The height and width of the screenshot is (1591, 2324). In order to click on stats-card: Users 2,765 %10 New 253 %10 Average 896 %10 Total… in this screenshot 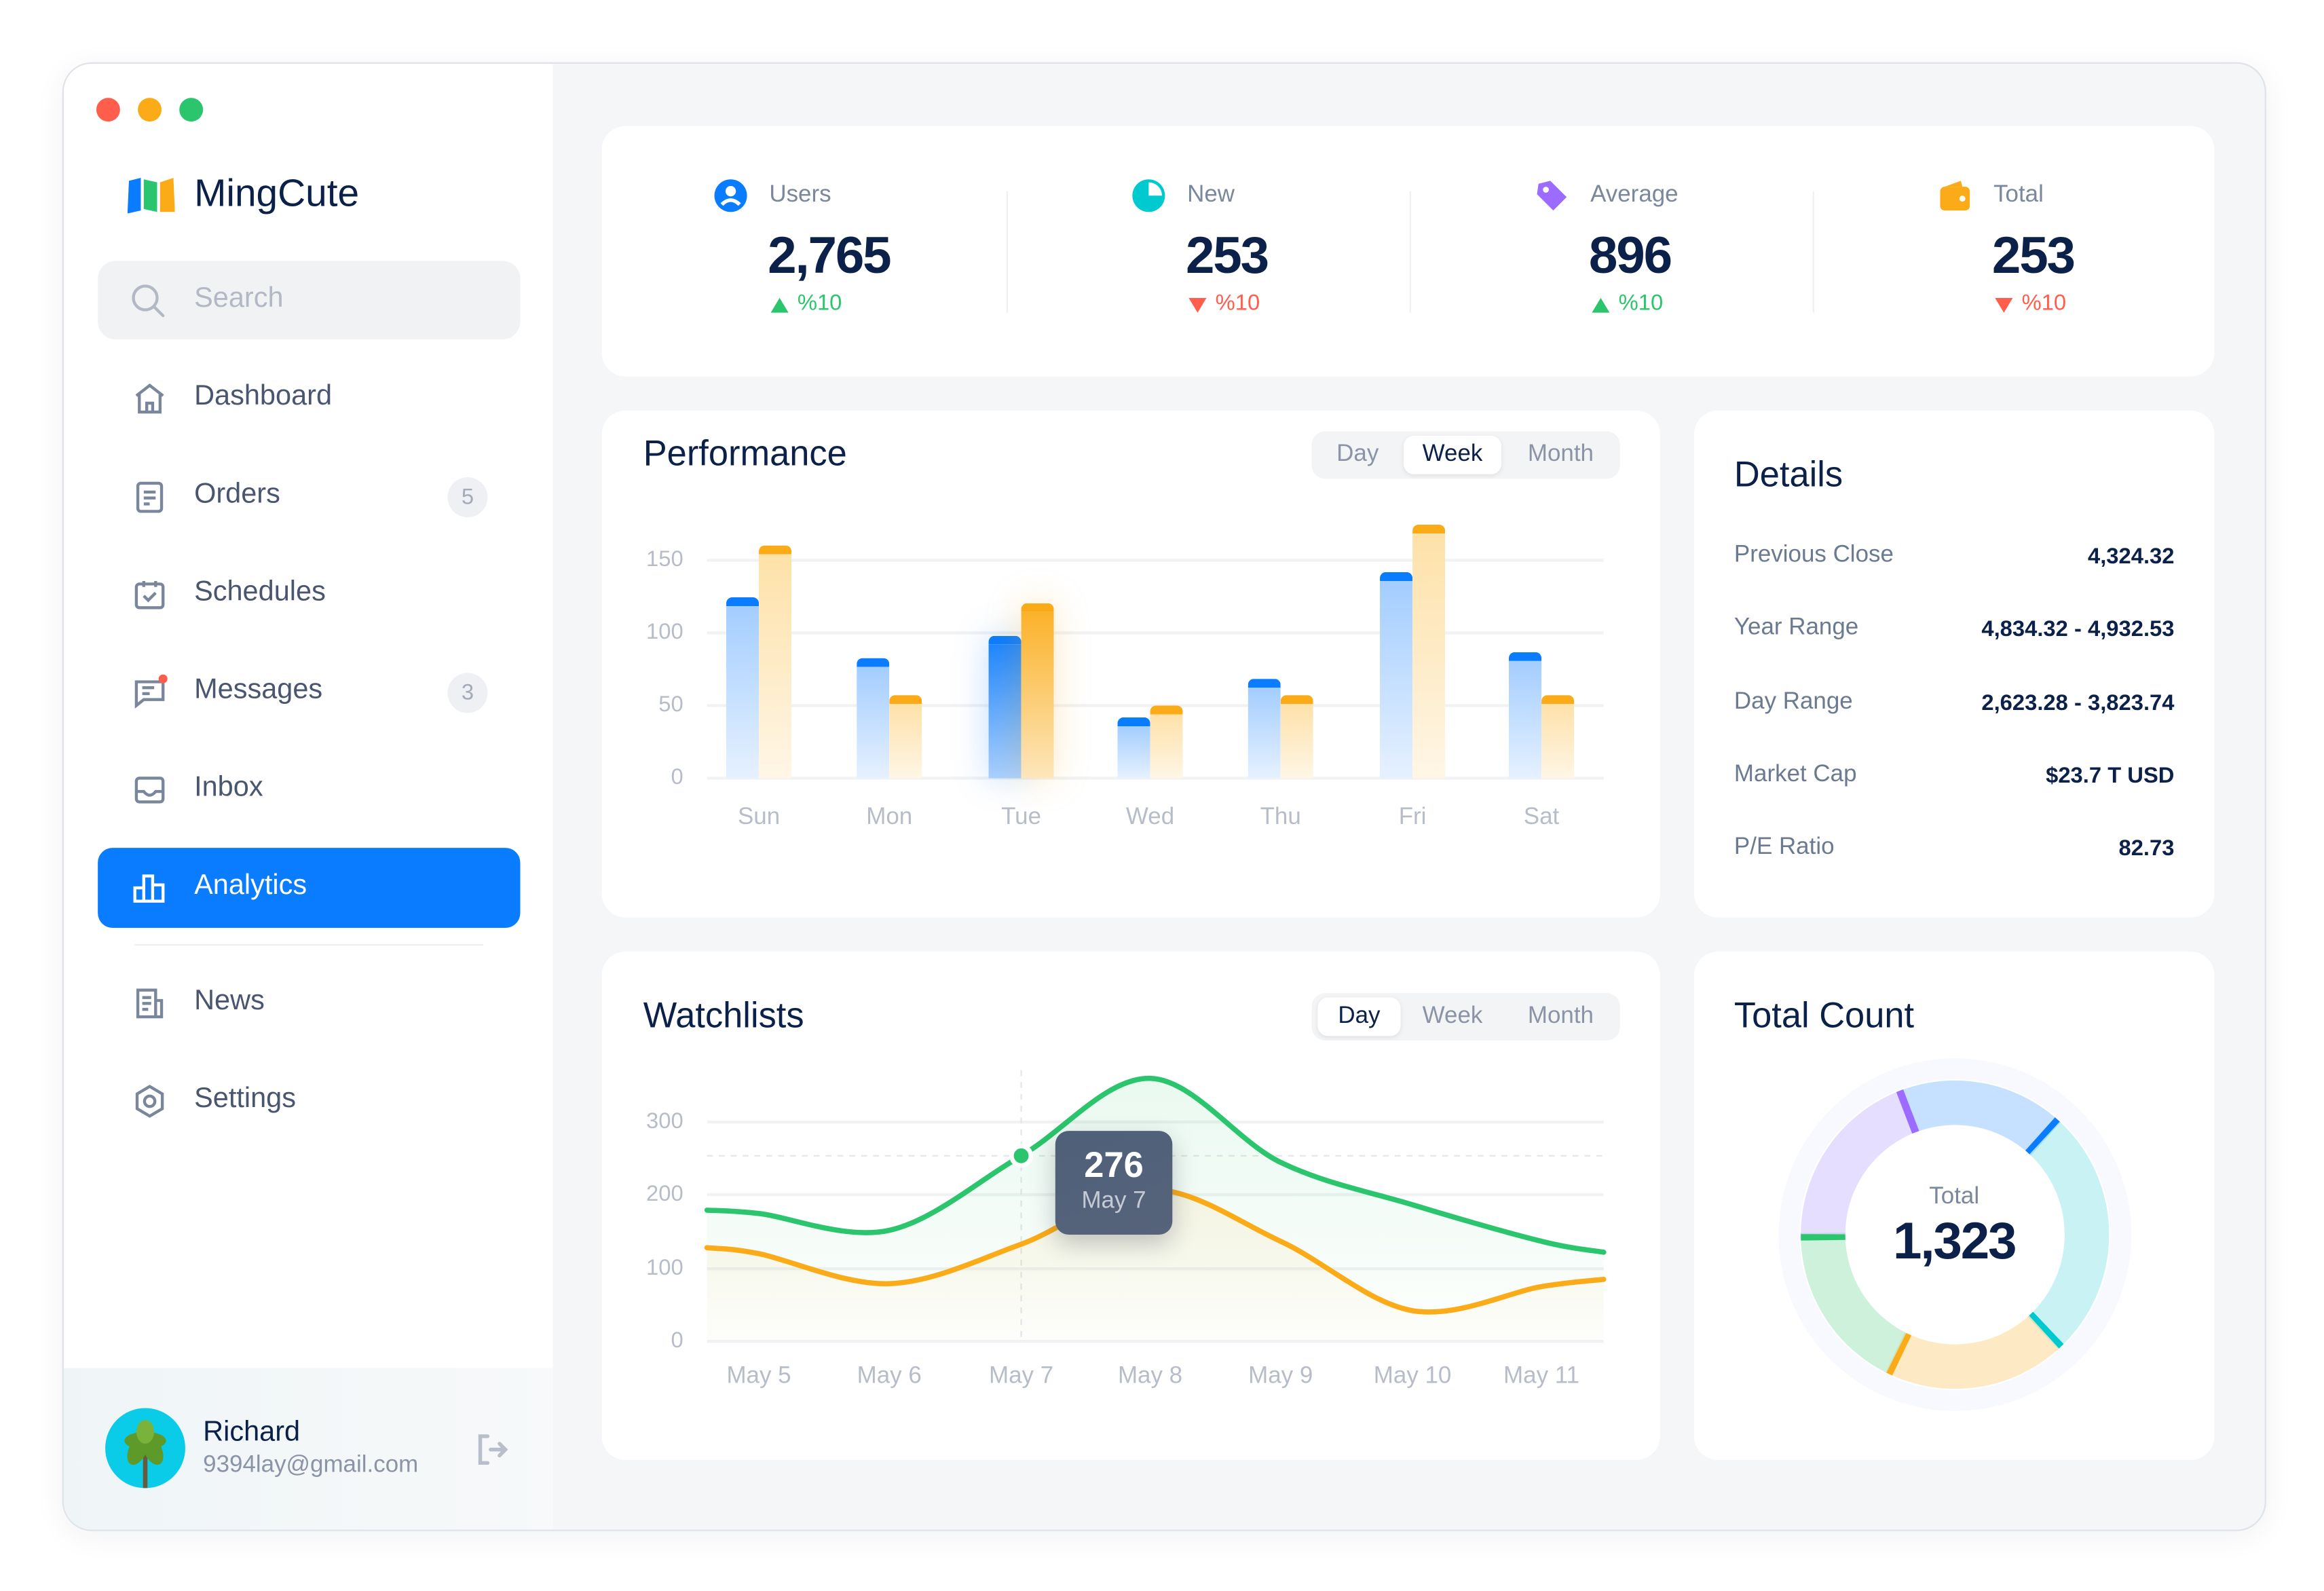, I will do `click(1408, 251)`.